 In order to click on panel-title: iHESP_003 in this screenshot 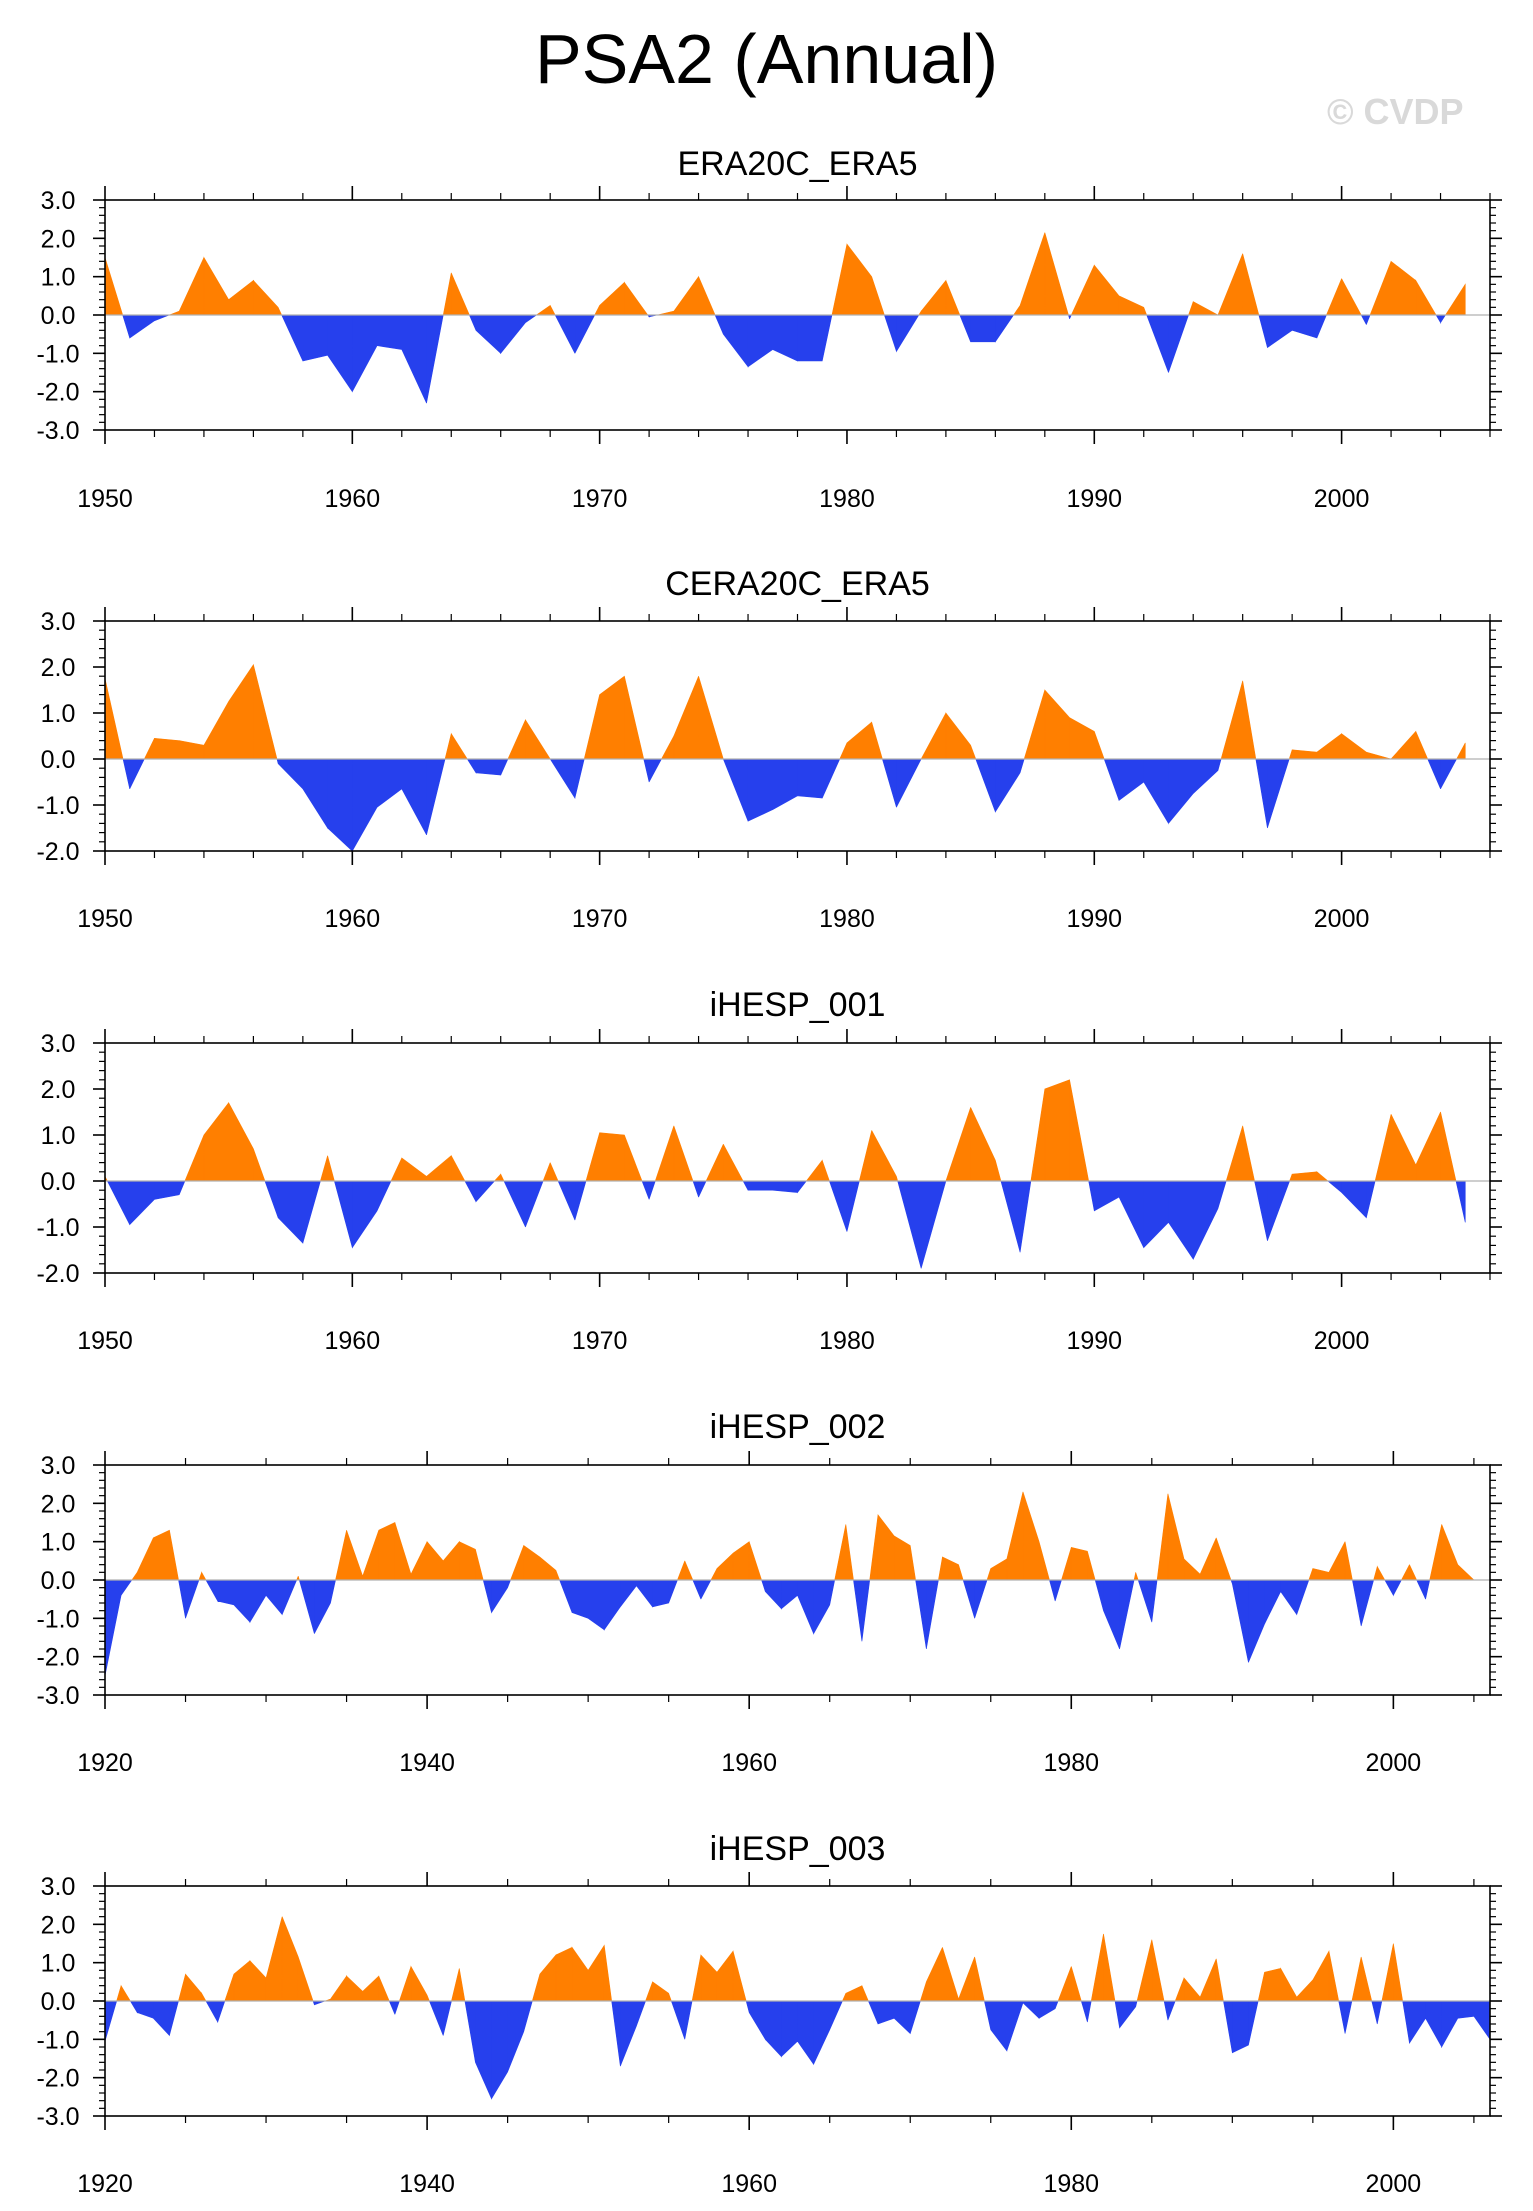, I will do `click(798, 1849)`.